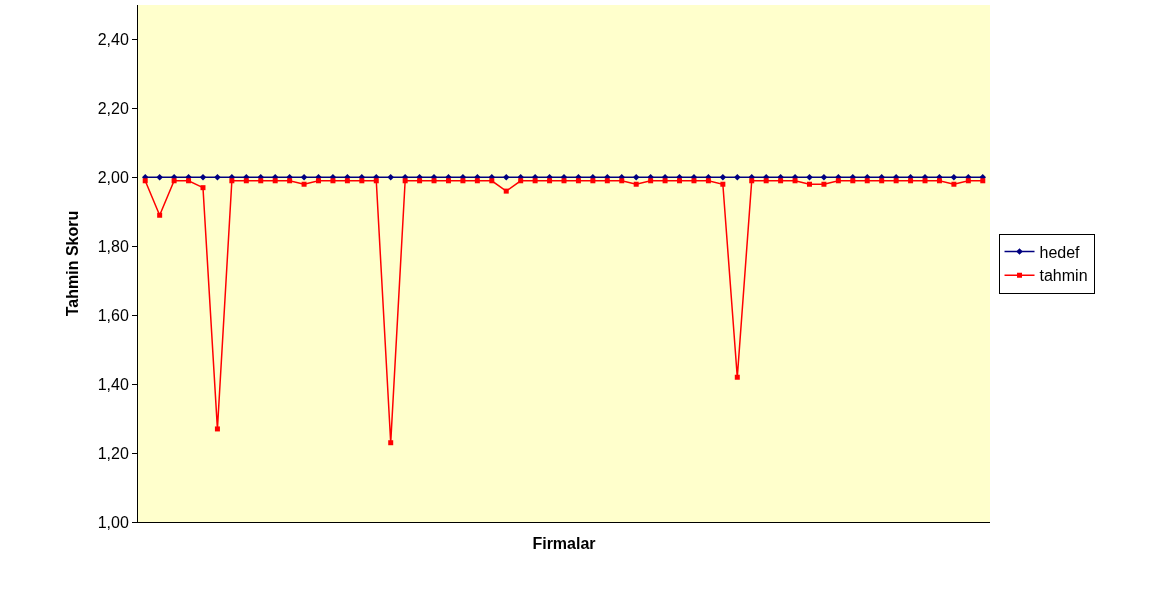 The height and width of the screenshot is (603, 1165). What do you see at coordinates (113, 108) in the screenshot?
I see `y-tick-label: 2,20` at bounding box center [113, 108].